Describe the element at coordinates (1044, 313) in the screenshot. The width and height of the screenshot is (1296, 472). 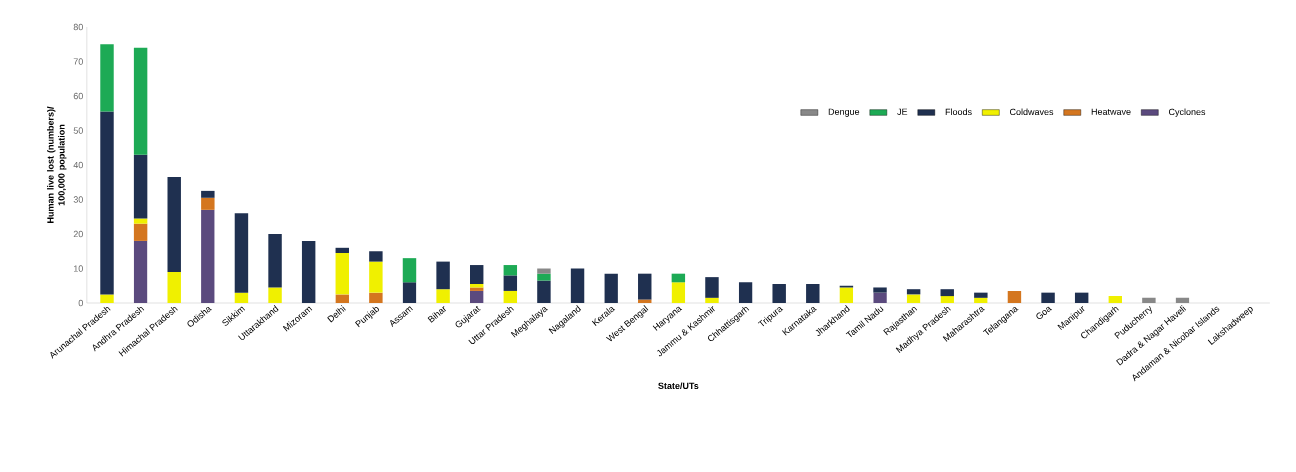
I see `x-tick-label: Goa` at that location.